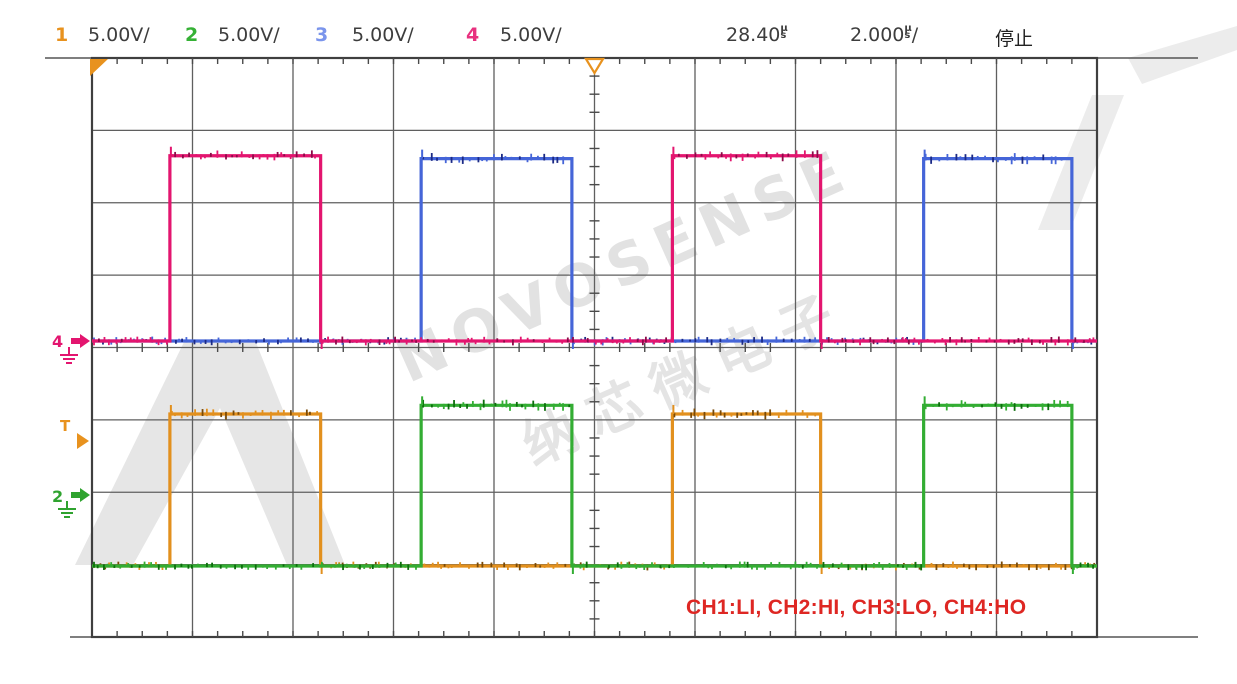 The image size is (1237, 684). I want to click on svg-text: T, so click(65, 426).